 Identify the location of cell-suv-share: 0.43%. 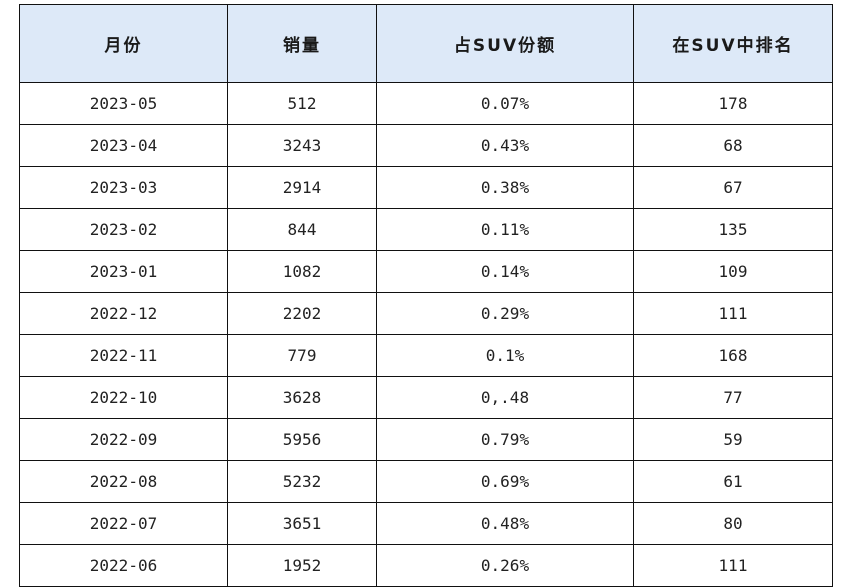
(505, 145).